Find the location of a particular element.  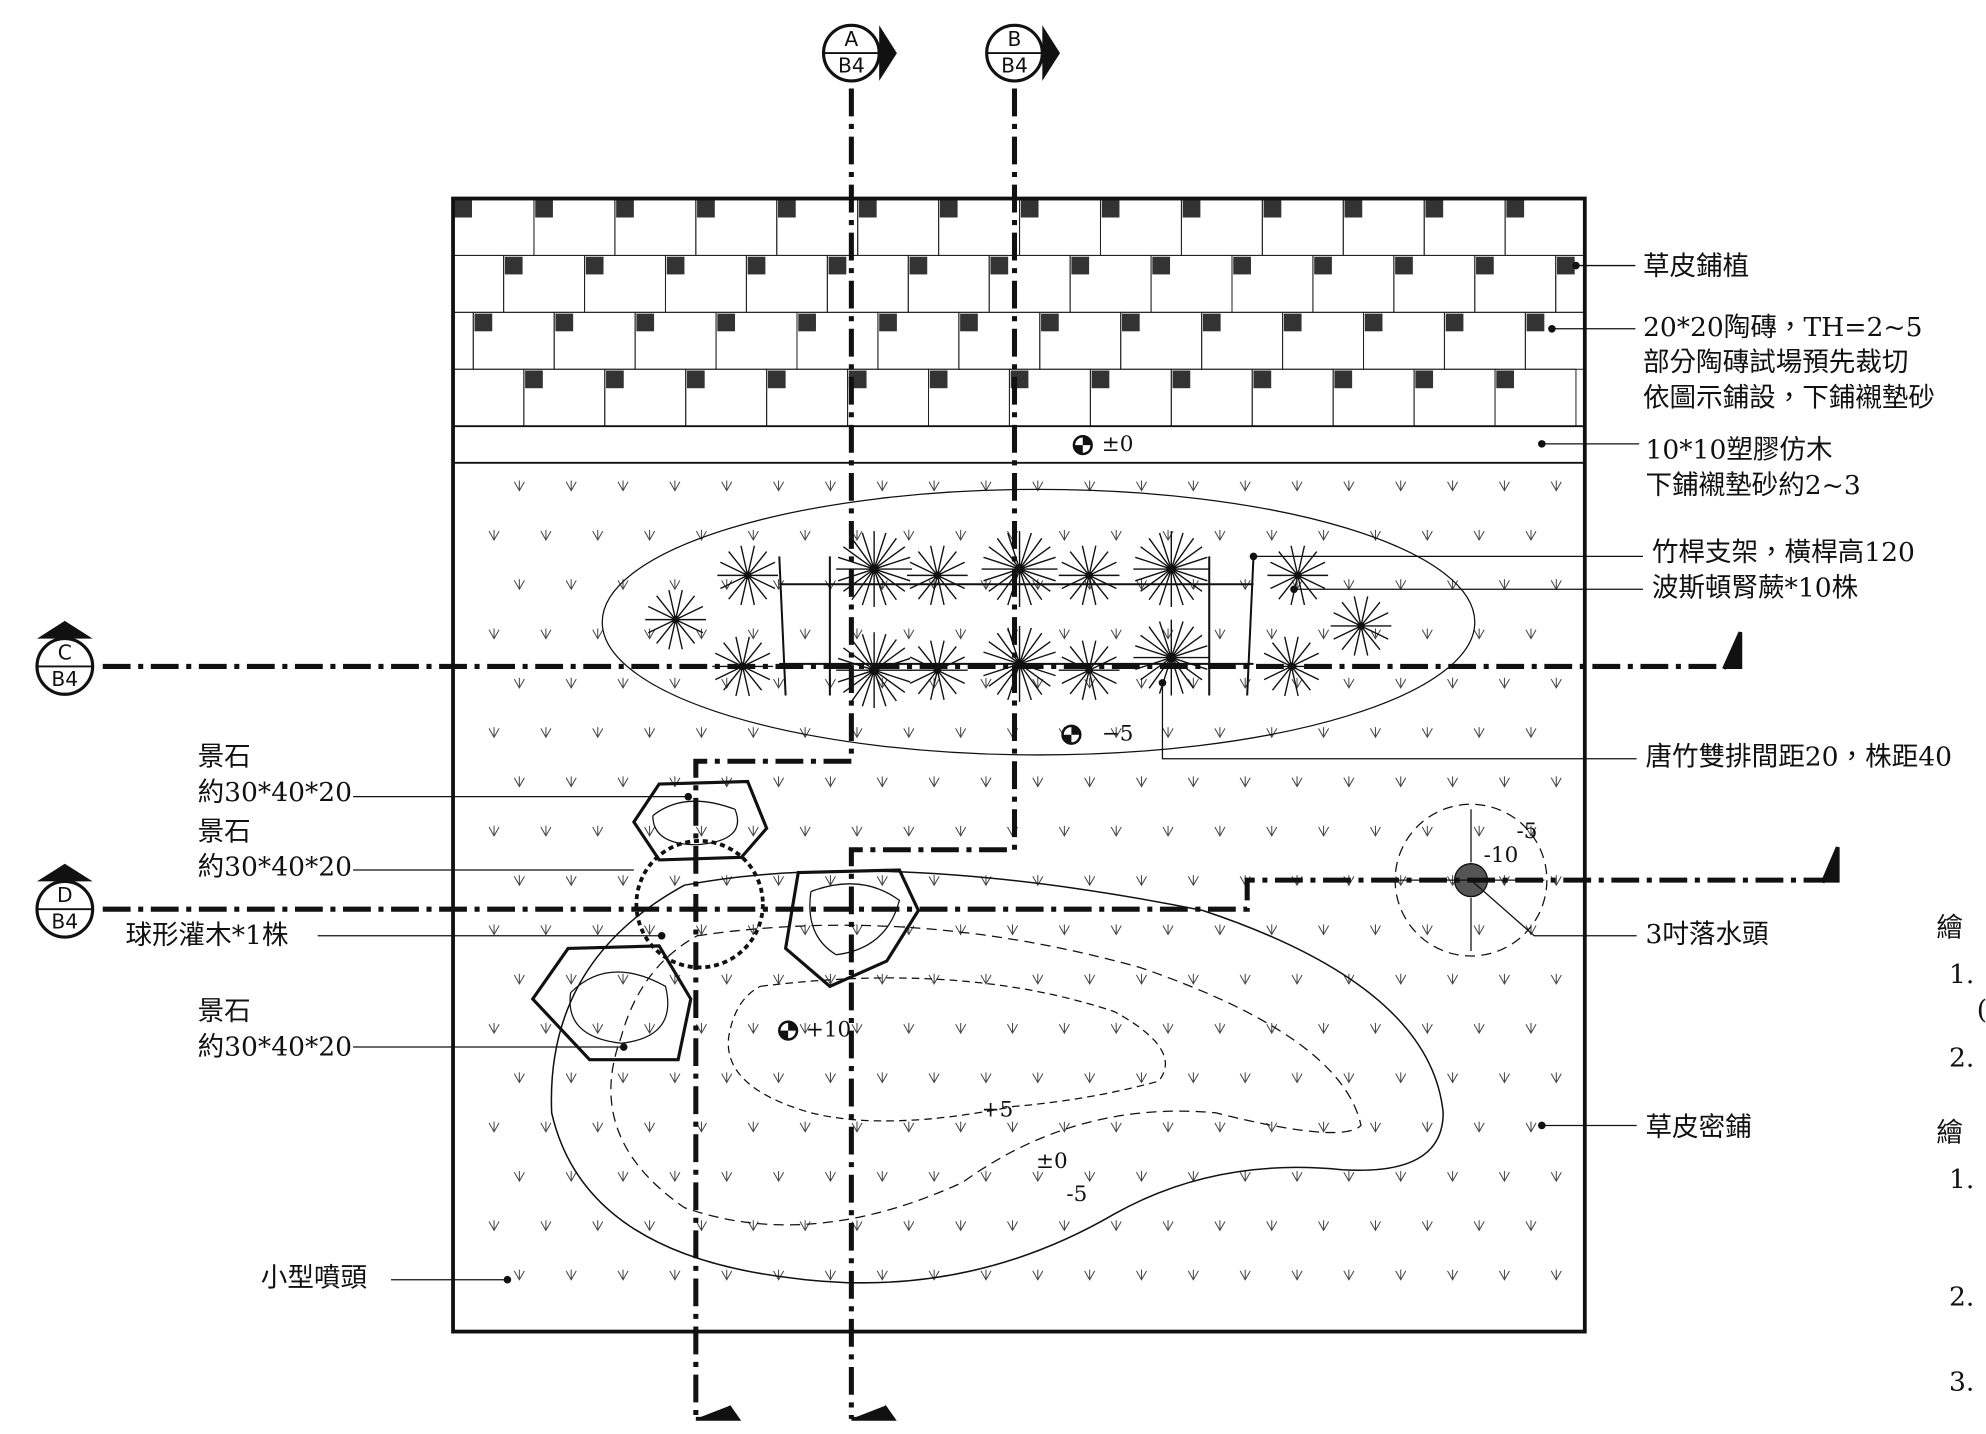

section-marker: C B4 is located at coordinates (65, 658).